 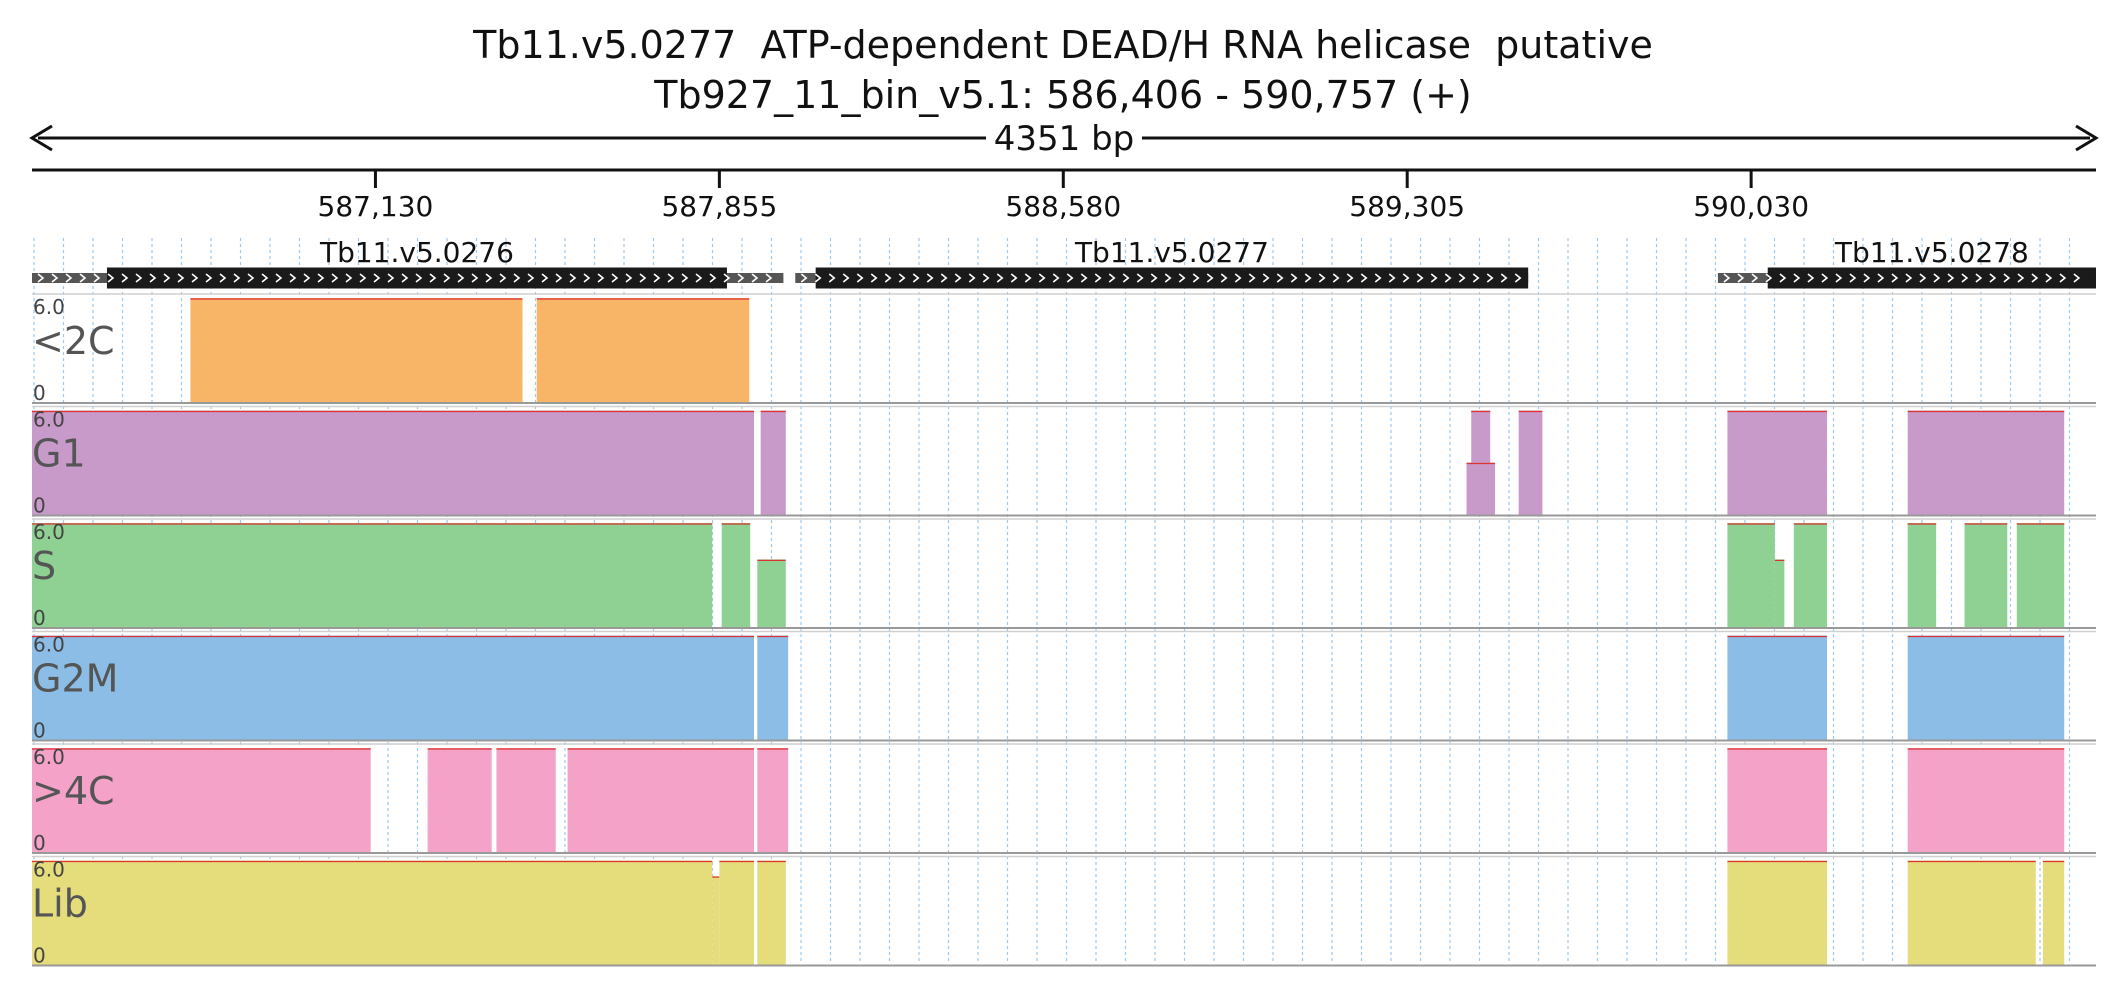 What do you see at coordinates (376, 206) in the screenshot?
I see `ruler-tick-label: 587,130` at bounding box center [376, 206].